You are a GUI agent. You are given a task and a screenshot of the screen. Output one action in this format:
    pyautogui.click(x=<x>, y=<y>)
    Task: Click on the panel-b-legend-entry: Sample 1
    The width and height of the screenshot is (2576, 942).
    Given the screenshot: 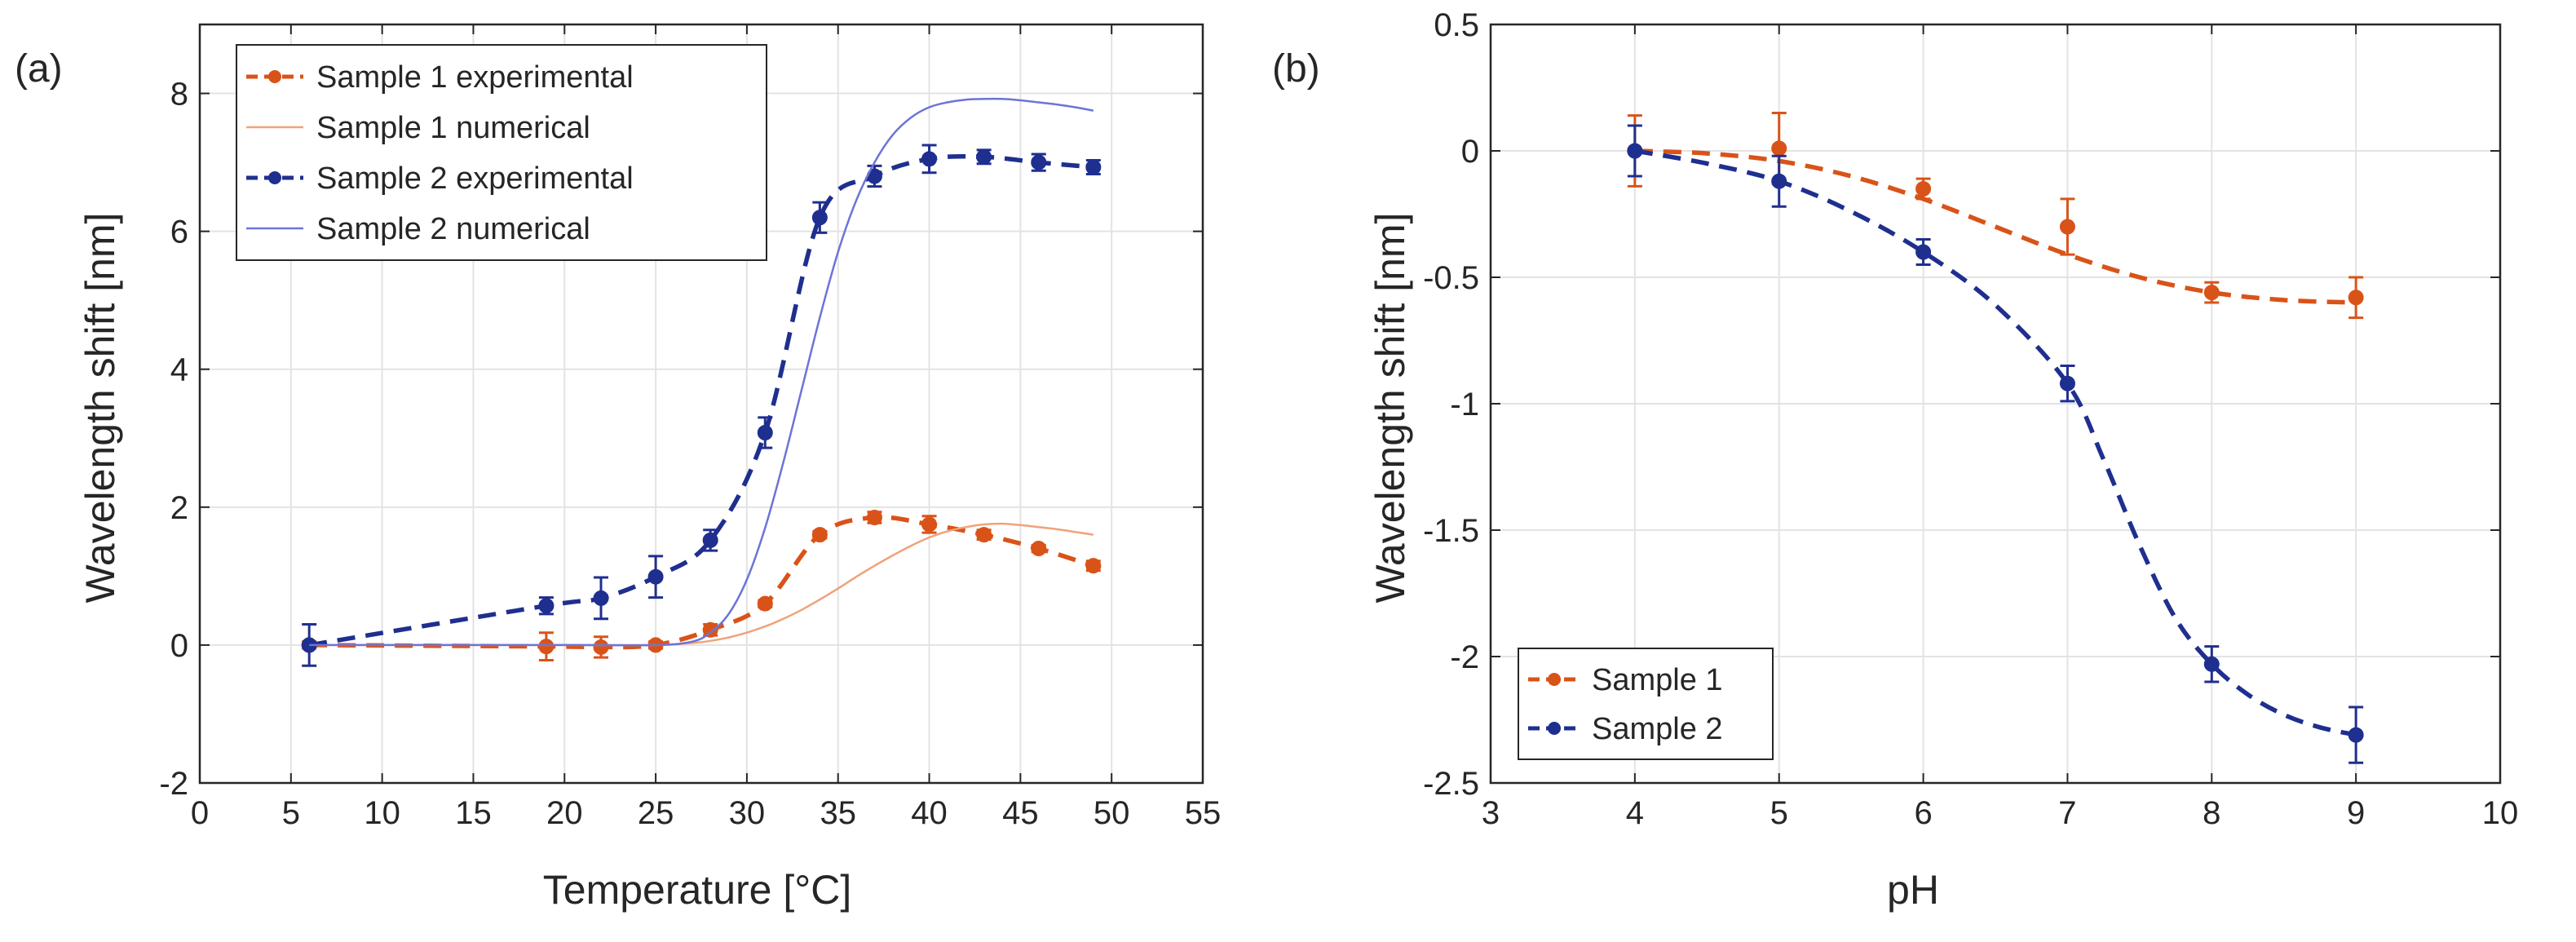 What is the action you would take?
    pyautogui.click(x=1625, y=680)
    